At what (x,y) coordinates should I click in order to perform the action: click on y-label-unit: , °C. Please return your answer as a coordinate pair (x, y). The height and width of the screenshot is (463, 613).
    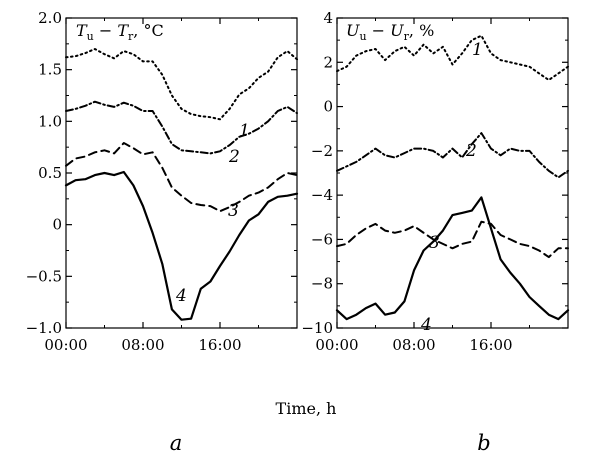
    Looking at the image, I should click on (148, 30).